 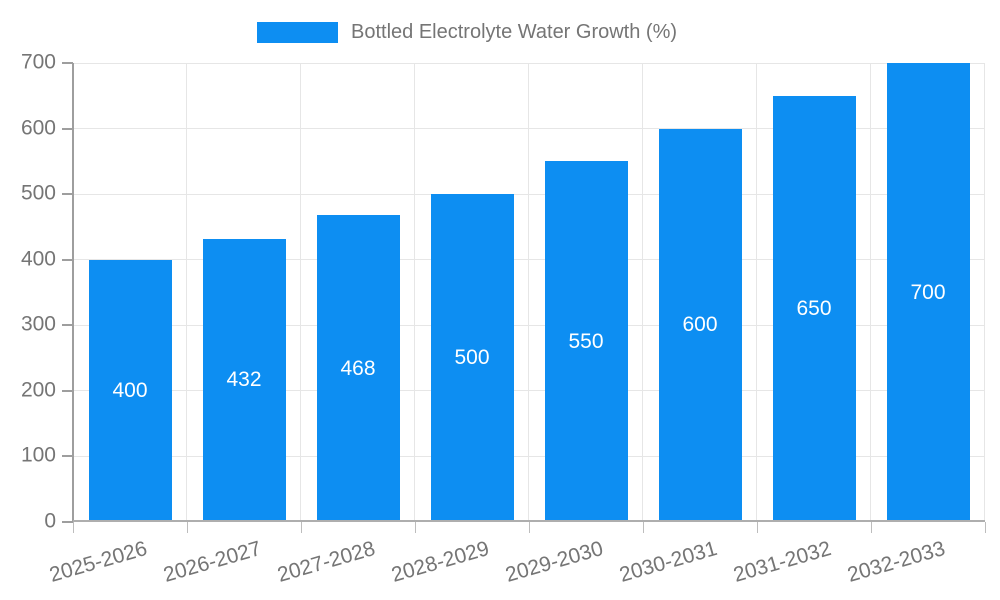 I want to click on x-axis-label: 2027-2028, so click(x=326, y=562).